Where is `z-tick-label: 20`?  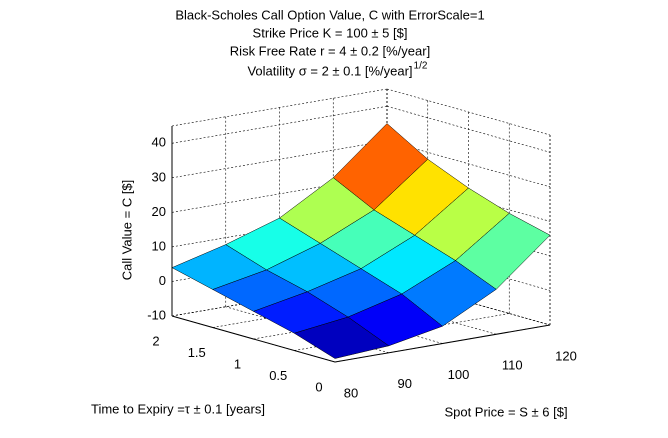
z-tick-label: 20 is located at coordinates (159, 211).